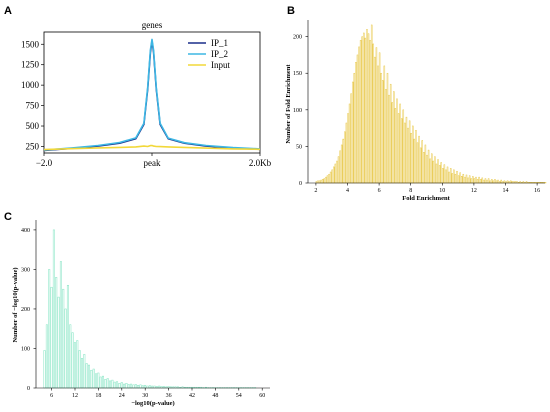 Image resolution: width=550 pixels, height=412 pixels. Describe the element at coordinates (260, 163) in the screenshot. I see `panel-a-x-tick-label: 2.0Kb` at that location.